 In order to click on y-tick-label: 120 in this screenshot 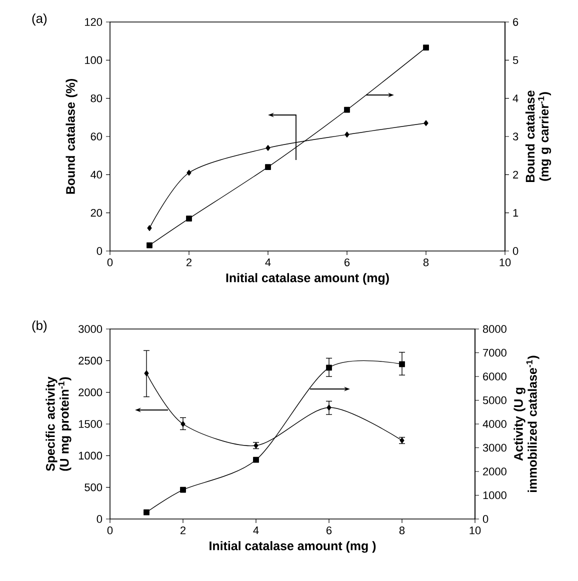, I will do `click(93, 22)`.